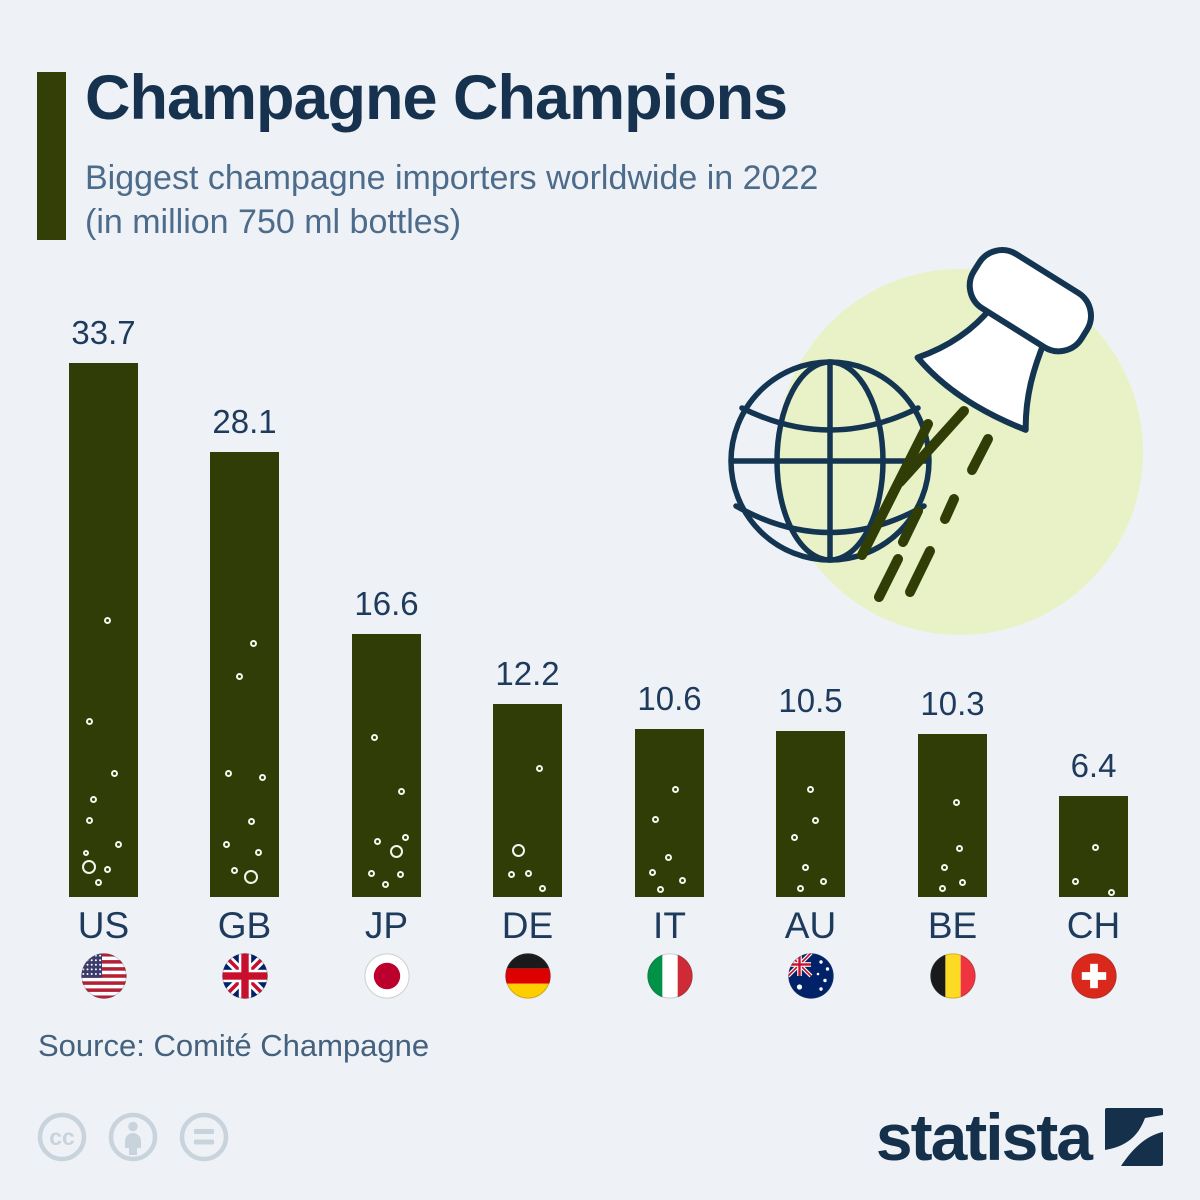 This screenshot has width=1200, height=1200. Describe the element at coordinates (830, 461) in the screenshot. I see `globe-icon` at that location.